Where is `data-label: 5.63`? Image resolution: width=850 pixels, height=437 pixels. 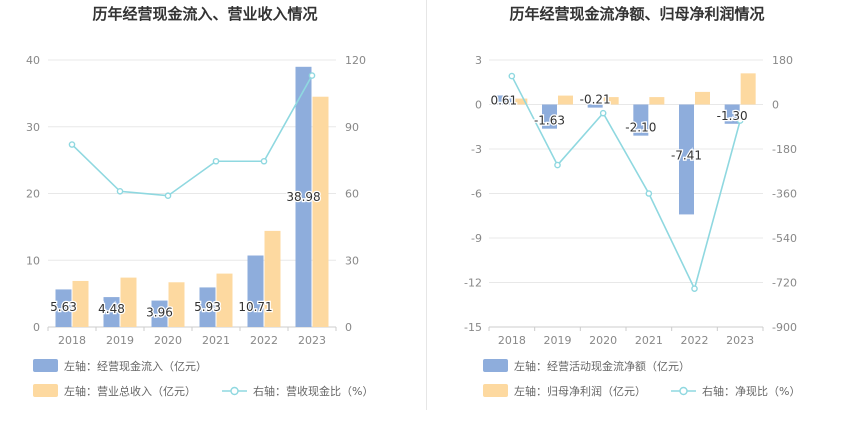 data-label: 5.63 is located at coordinates (63, 307).